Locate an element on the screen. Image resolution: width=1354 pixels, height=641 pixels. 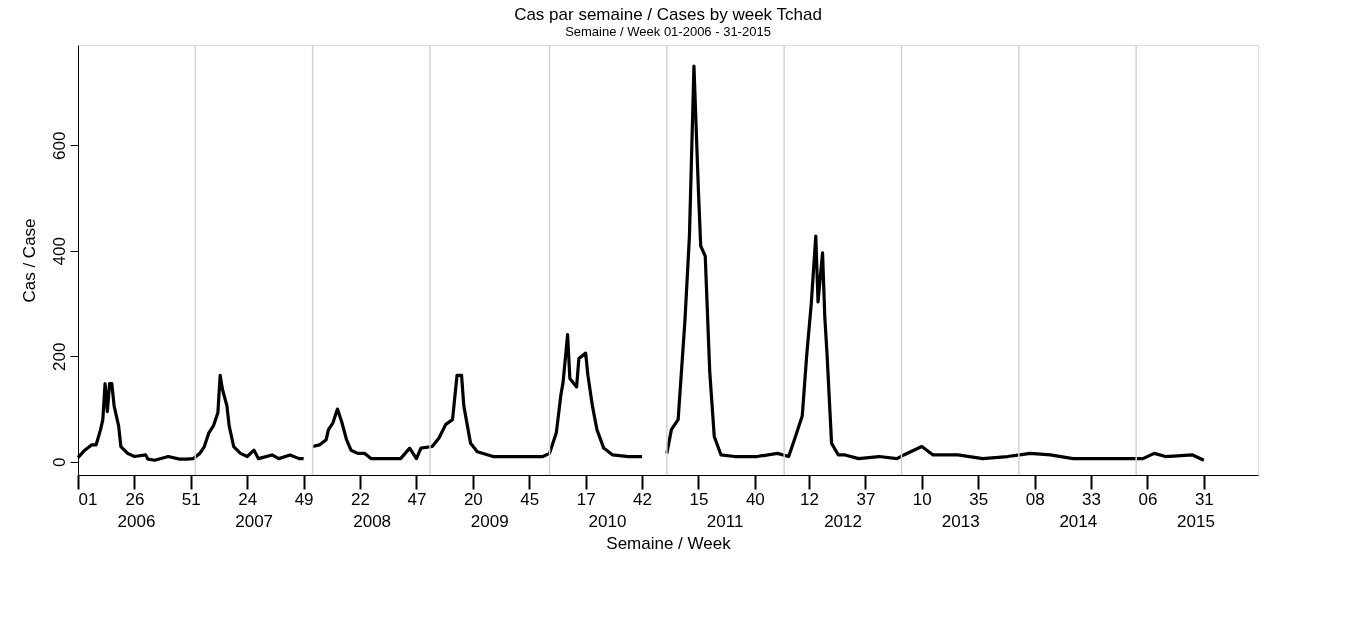
x2-tick-label: 2007 is located at coordinates (254, 521).